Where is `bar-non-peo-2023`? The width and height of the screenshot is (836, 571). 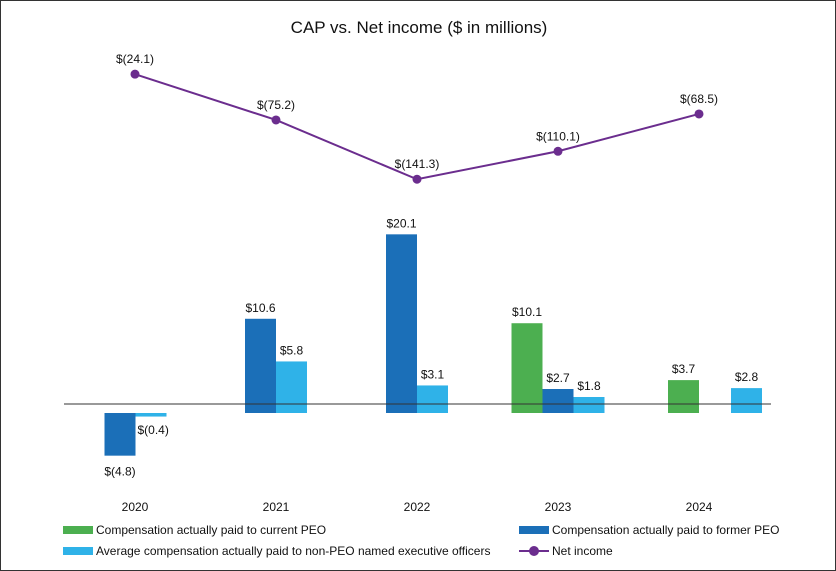 bar-non-peo-2023 is located at coordinates (589, 405).